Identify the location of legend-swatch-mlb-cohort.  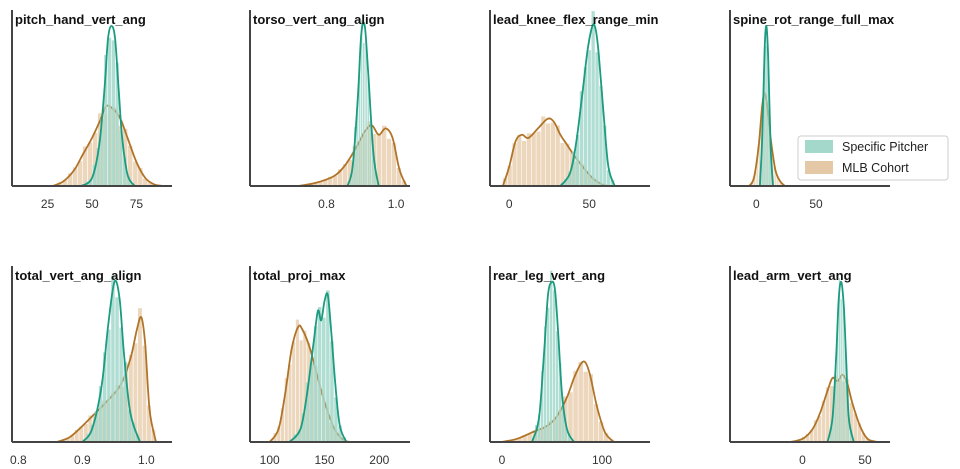
(819, 167).